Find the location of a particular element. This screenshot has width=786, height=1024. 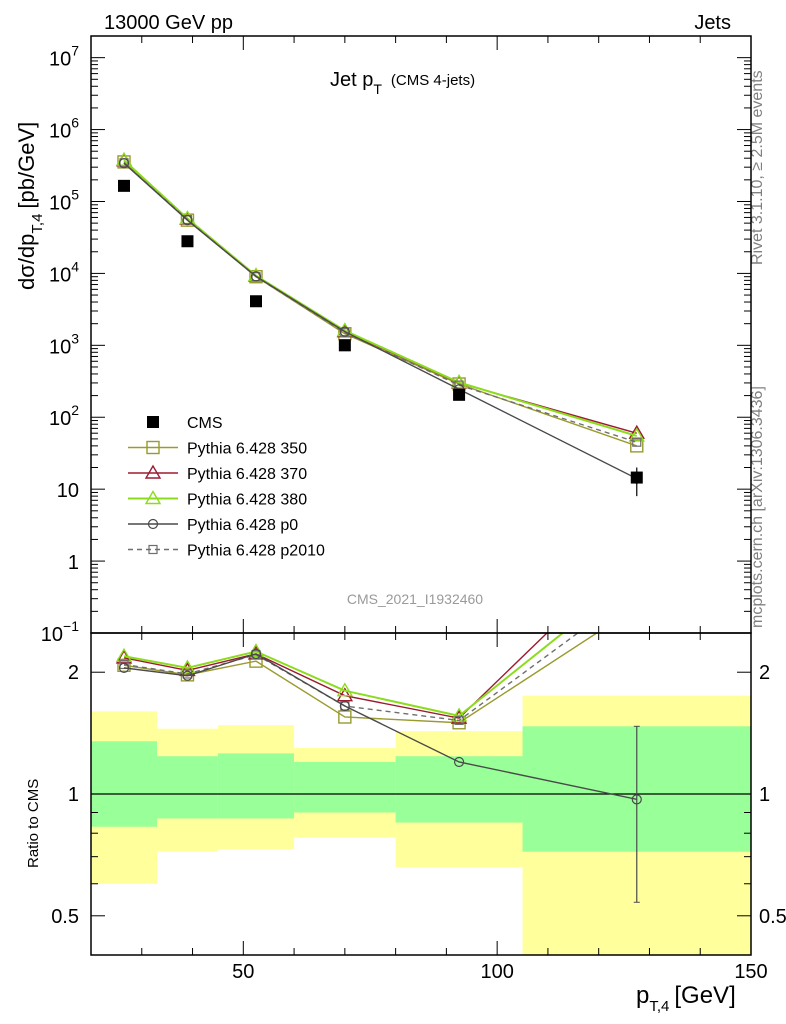

ratio-y-tick-label-left: 1 is located at coordinates (73, 795).